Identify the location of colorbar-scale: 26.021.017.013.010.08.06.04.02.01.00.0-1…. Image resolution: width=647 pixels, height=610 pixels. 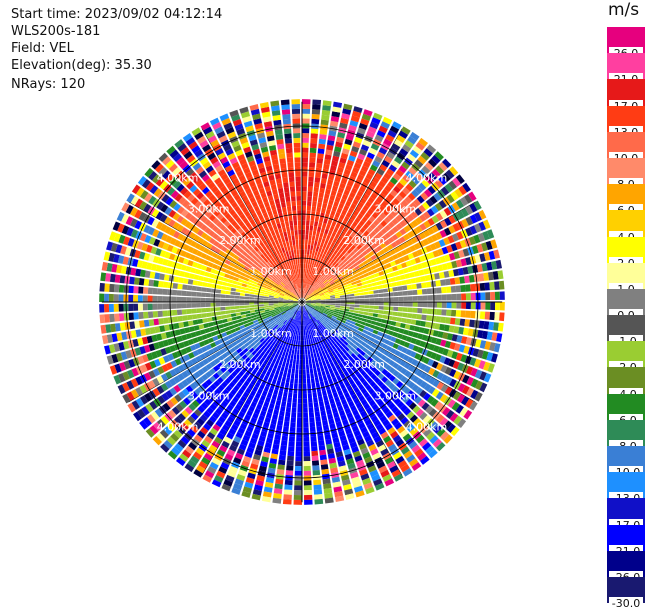
(626, 315).